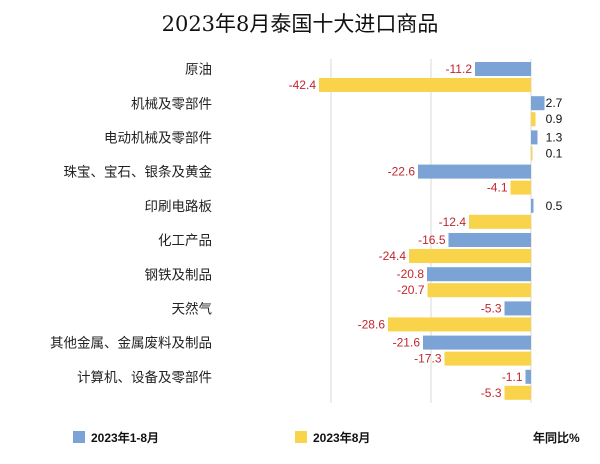 The width and height of the screenshot is (600, 464). I want to click on value-label: 0.9, so click(554, 119).